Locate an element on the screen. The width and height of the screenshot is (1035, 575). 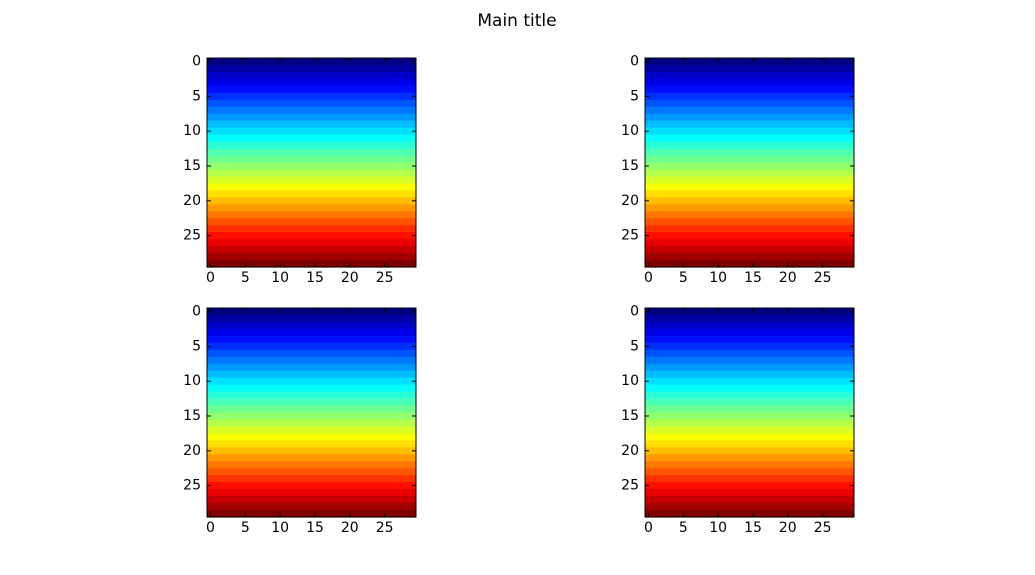
y-tick-label: 20 is located at coordinates (630, 451).